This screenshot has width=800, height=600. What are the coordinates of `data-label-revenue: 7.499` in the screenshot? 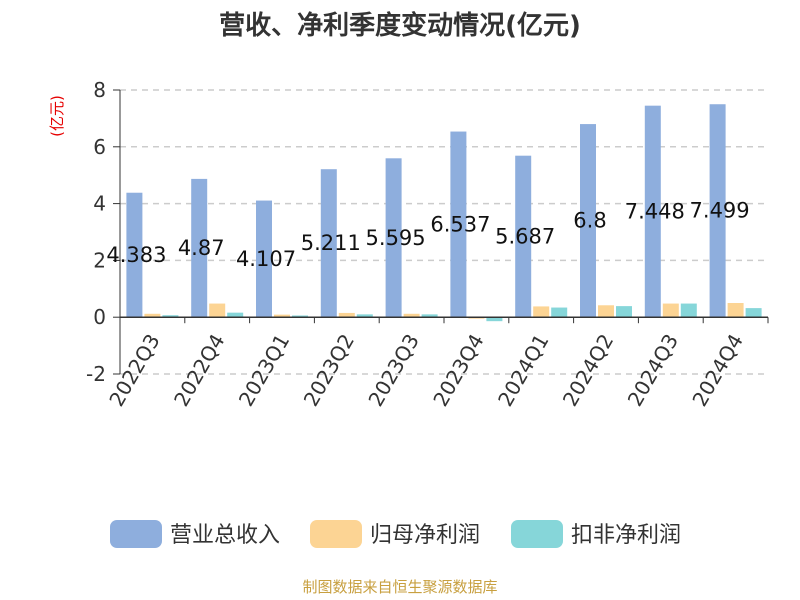 It's located at (720, 211).